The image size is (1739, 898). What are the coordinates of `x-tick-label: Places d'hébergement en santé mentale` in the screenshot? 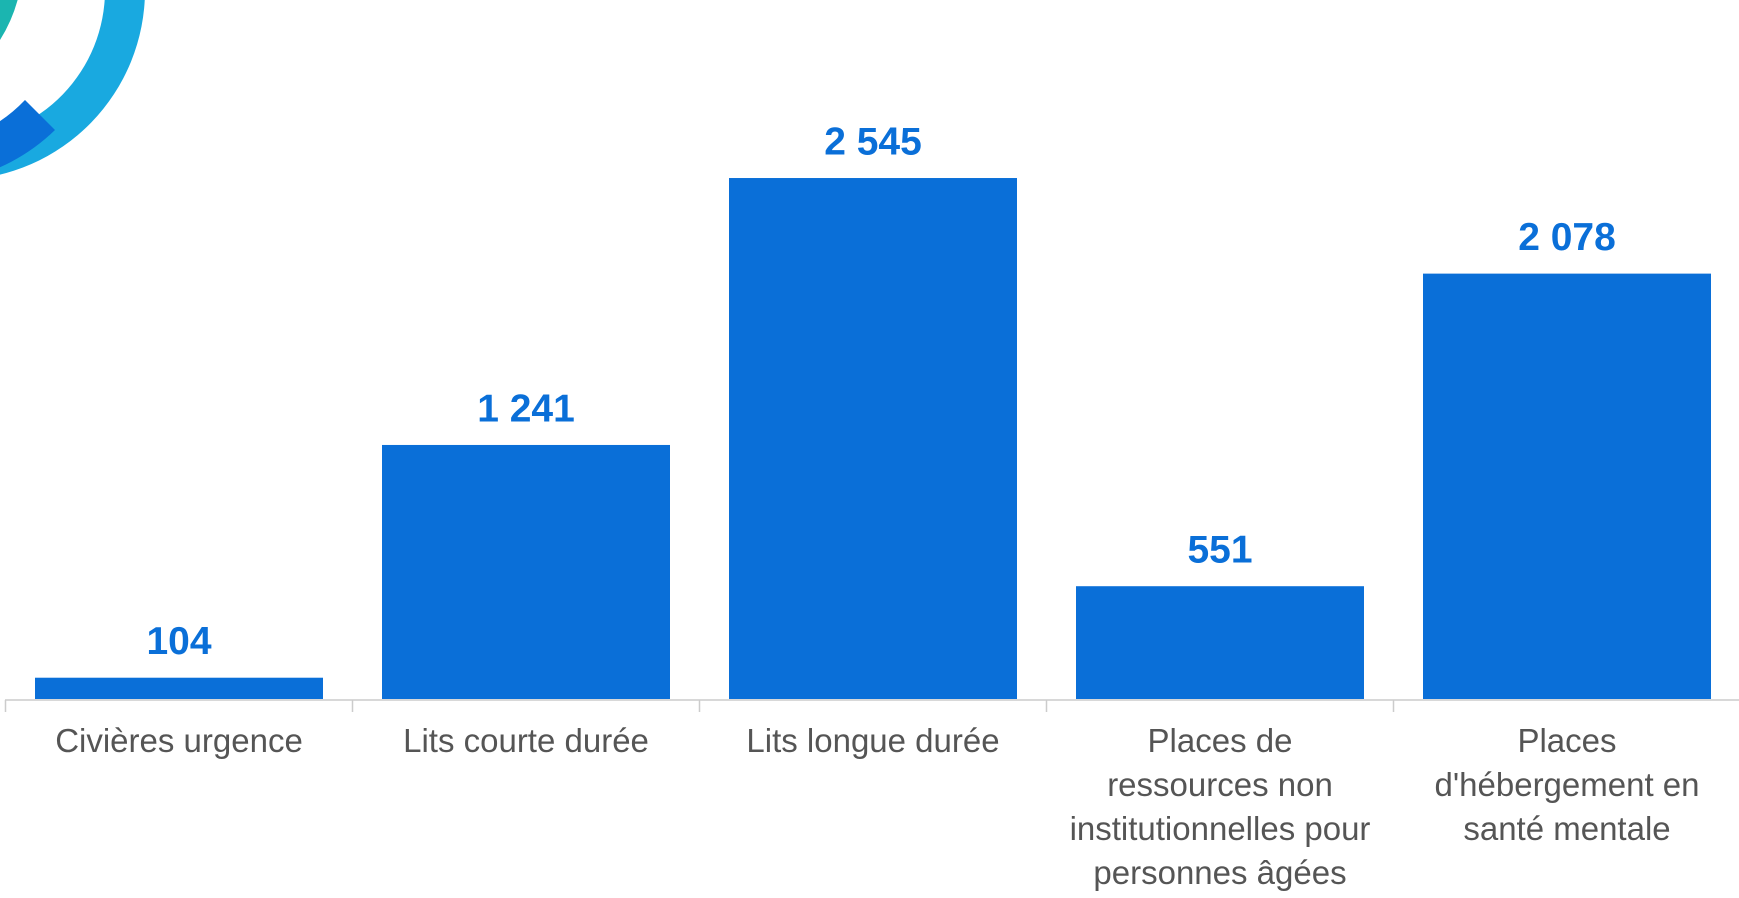 It's located at (1567, 784).